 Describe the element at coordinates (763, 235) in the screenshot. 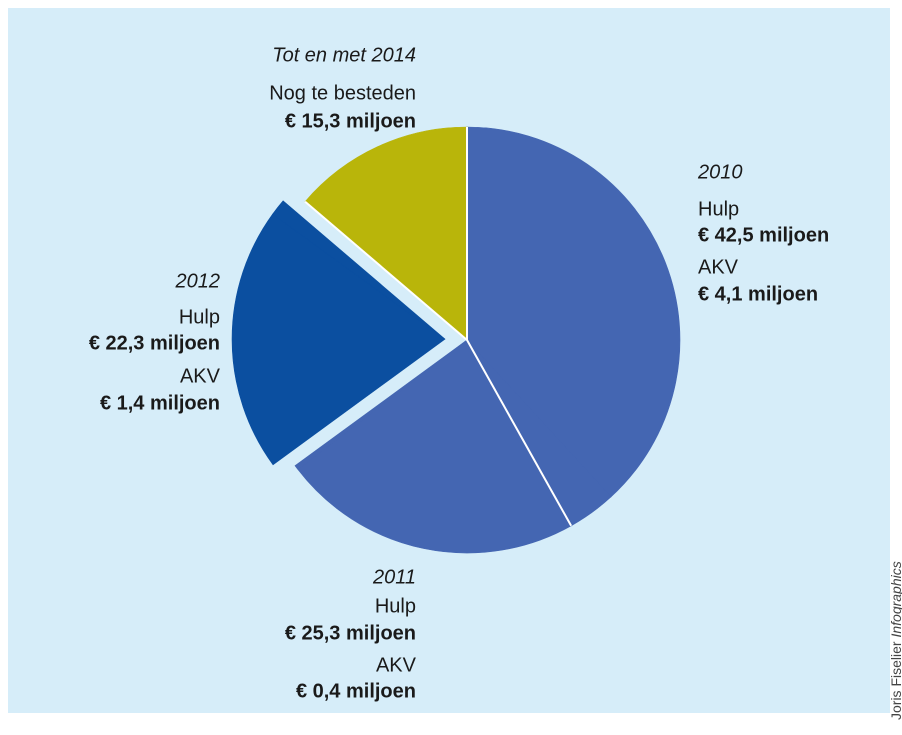

I see `value-label: € 42,5 miljoen` at that location.